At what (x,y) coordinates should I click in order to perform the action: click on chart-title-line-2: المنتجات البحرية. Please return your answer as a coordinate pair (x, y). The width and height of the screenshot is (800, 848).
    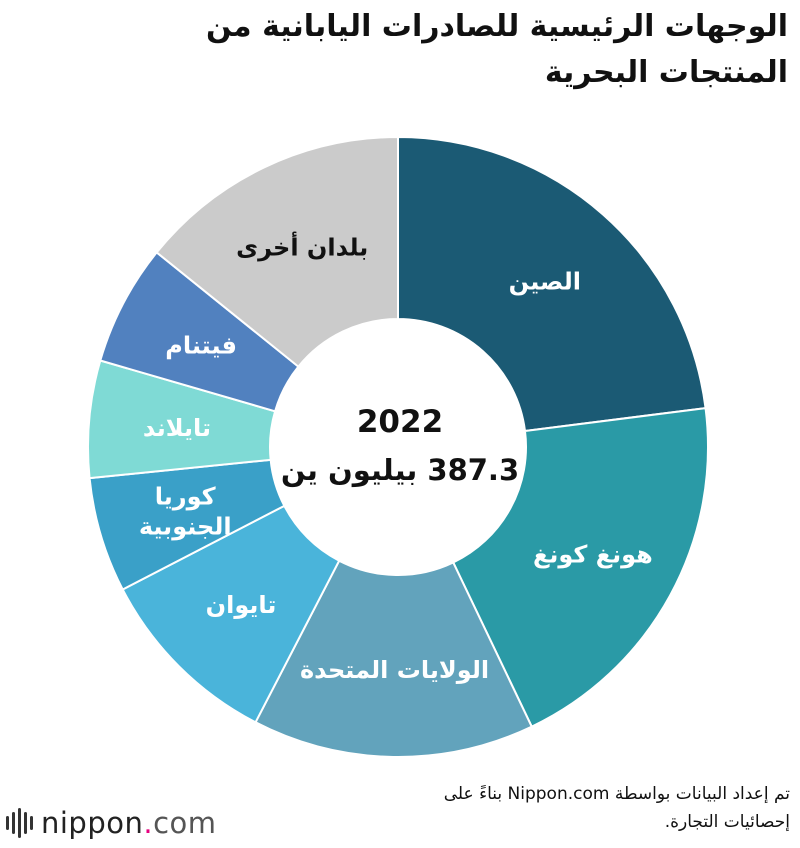
    Looking at the image, I should click on (666, 72).